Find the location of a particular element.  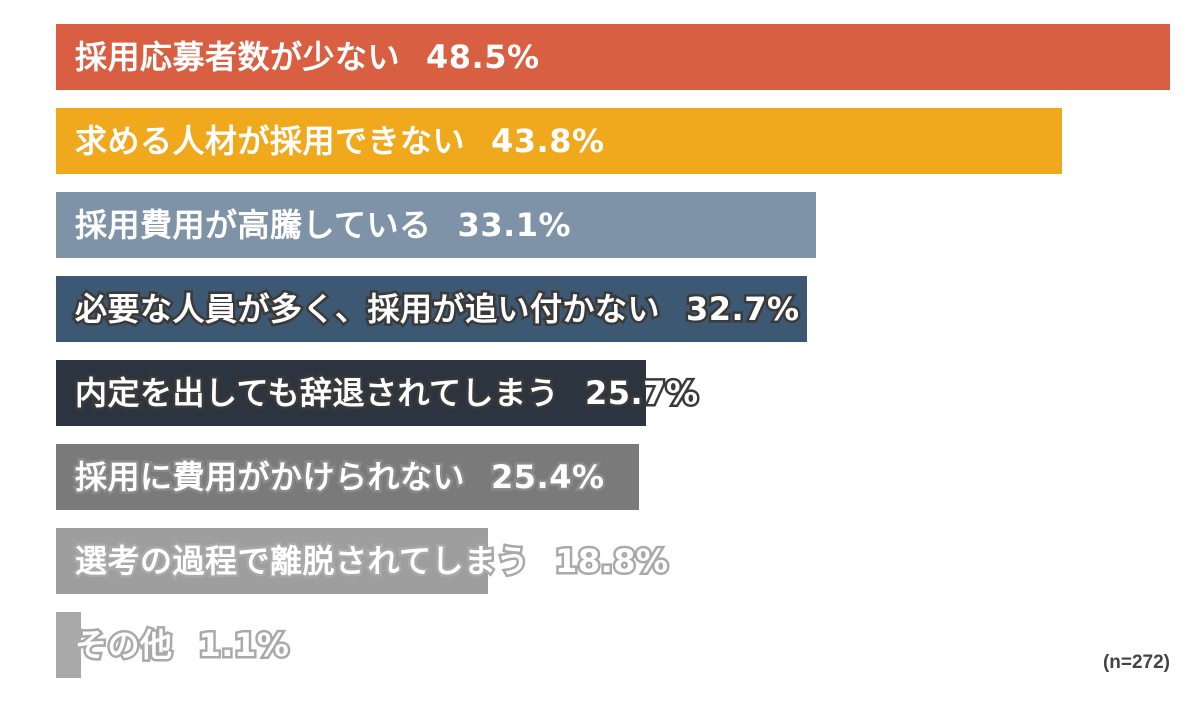

value-label: 25.4% is located at coordinates (548, 477).